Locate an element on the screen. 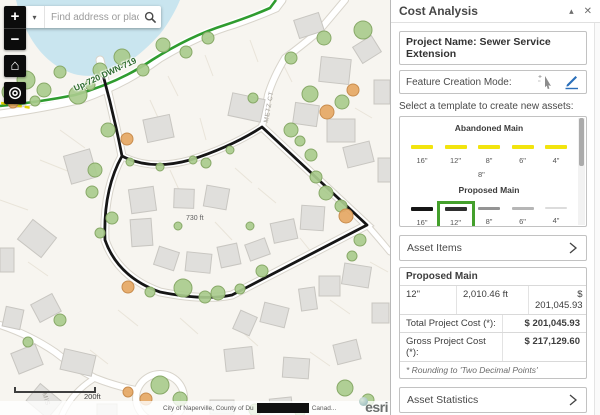 The width and height of the screenshot is (600, 415). template-scrollbar is located at coordinates (581, 171).